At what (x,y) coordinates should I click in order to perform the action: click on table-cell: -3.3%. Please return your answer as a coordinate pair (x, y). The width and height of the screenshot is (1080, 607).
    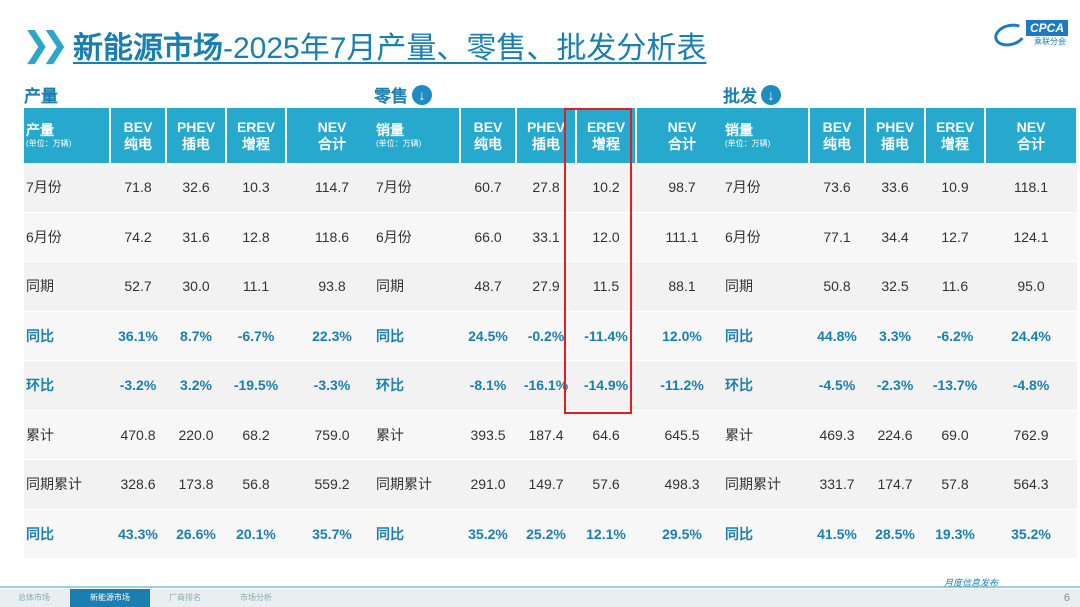
    Looking at the image, I should click on (332, 385).